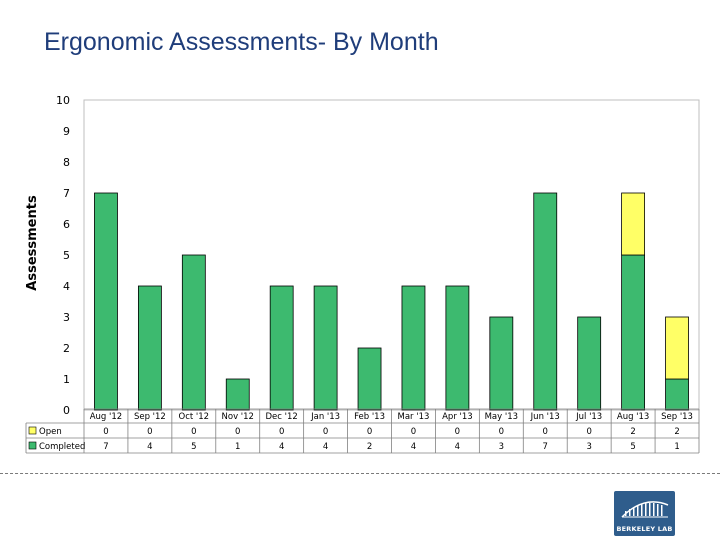 The height and width of the screenshot is (540, 720). What do you see at coordinates (645, 509) in the screenshot?
I see `berkeley-lab-logo-icon` at bounding box center [645, 509].